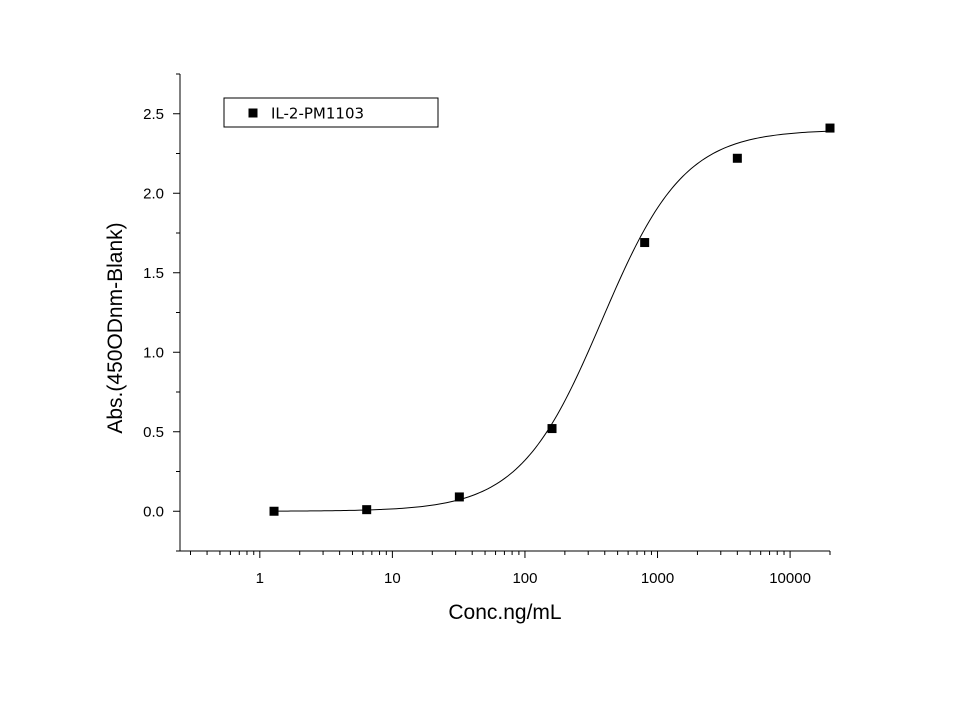 This screenshot has width=960, height=720. I want to click on y-tick-label: 2.5, so click(153, 114).